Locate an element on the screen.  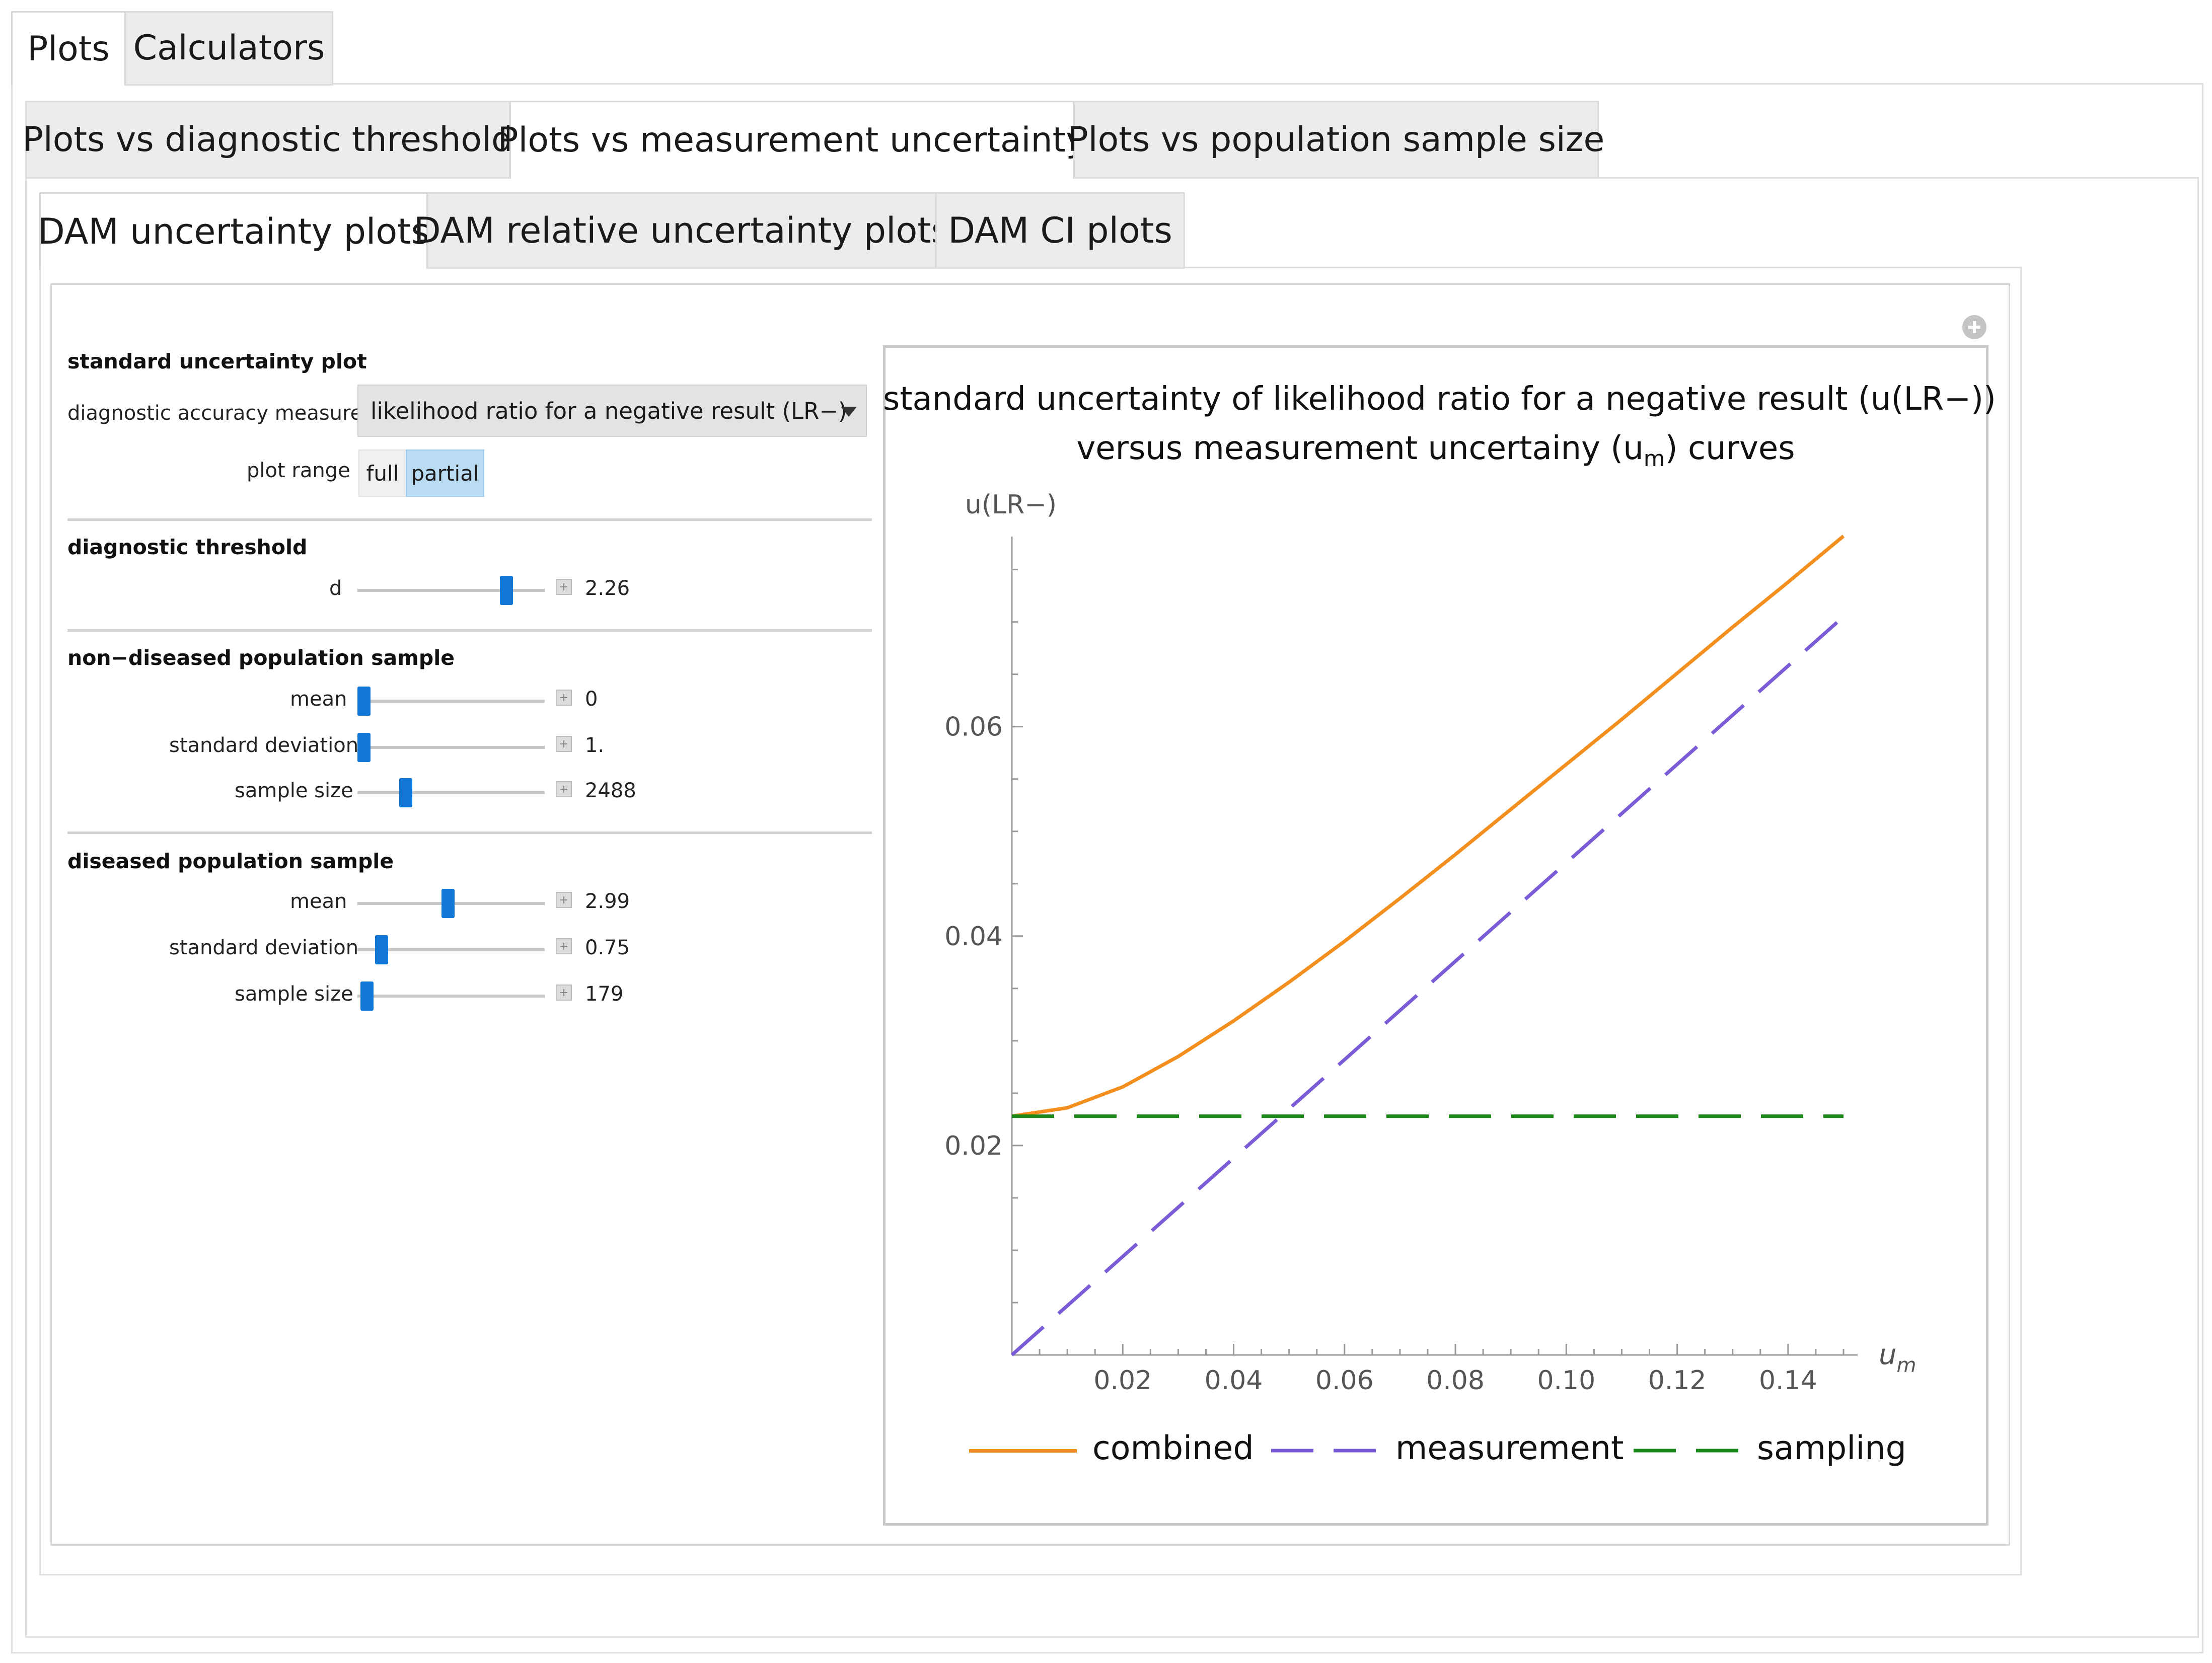
legend-label-combined: combined is located at coordinates (1173, 1448).